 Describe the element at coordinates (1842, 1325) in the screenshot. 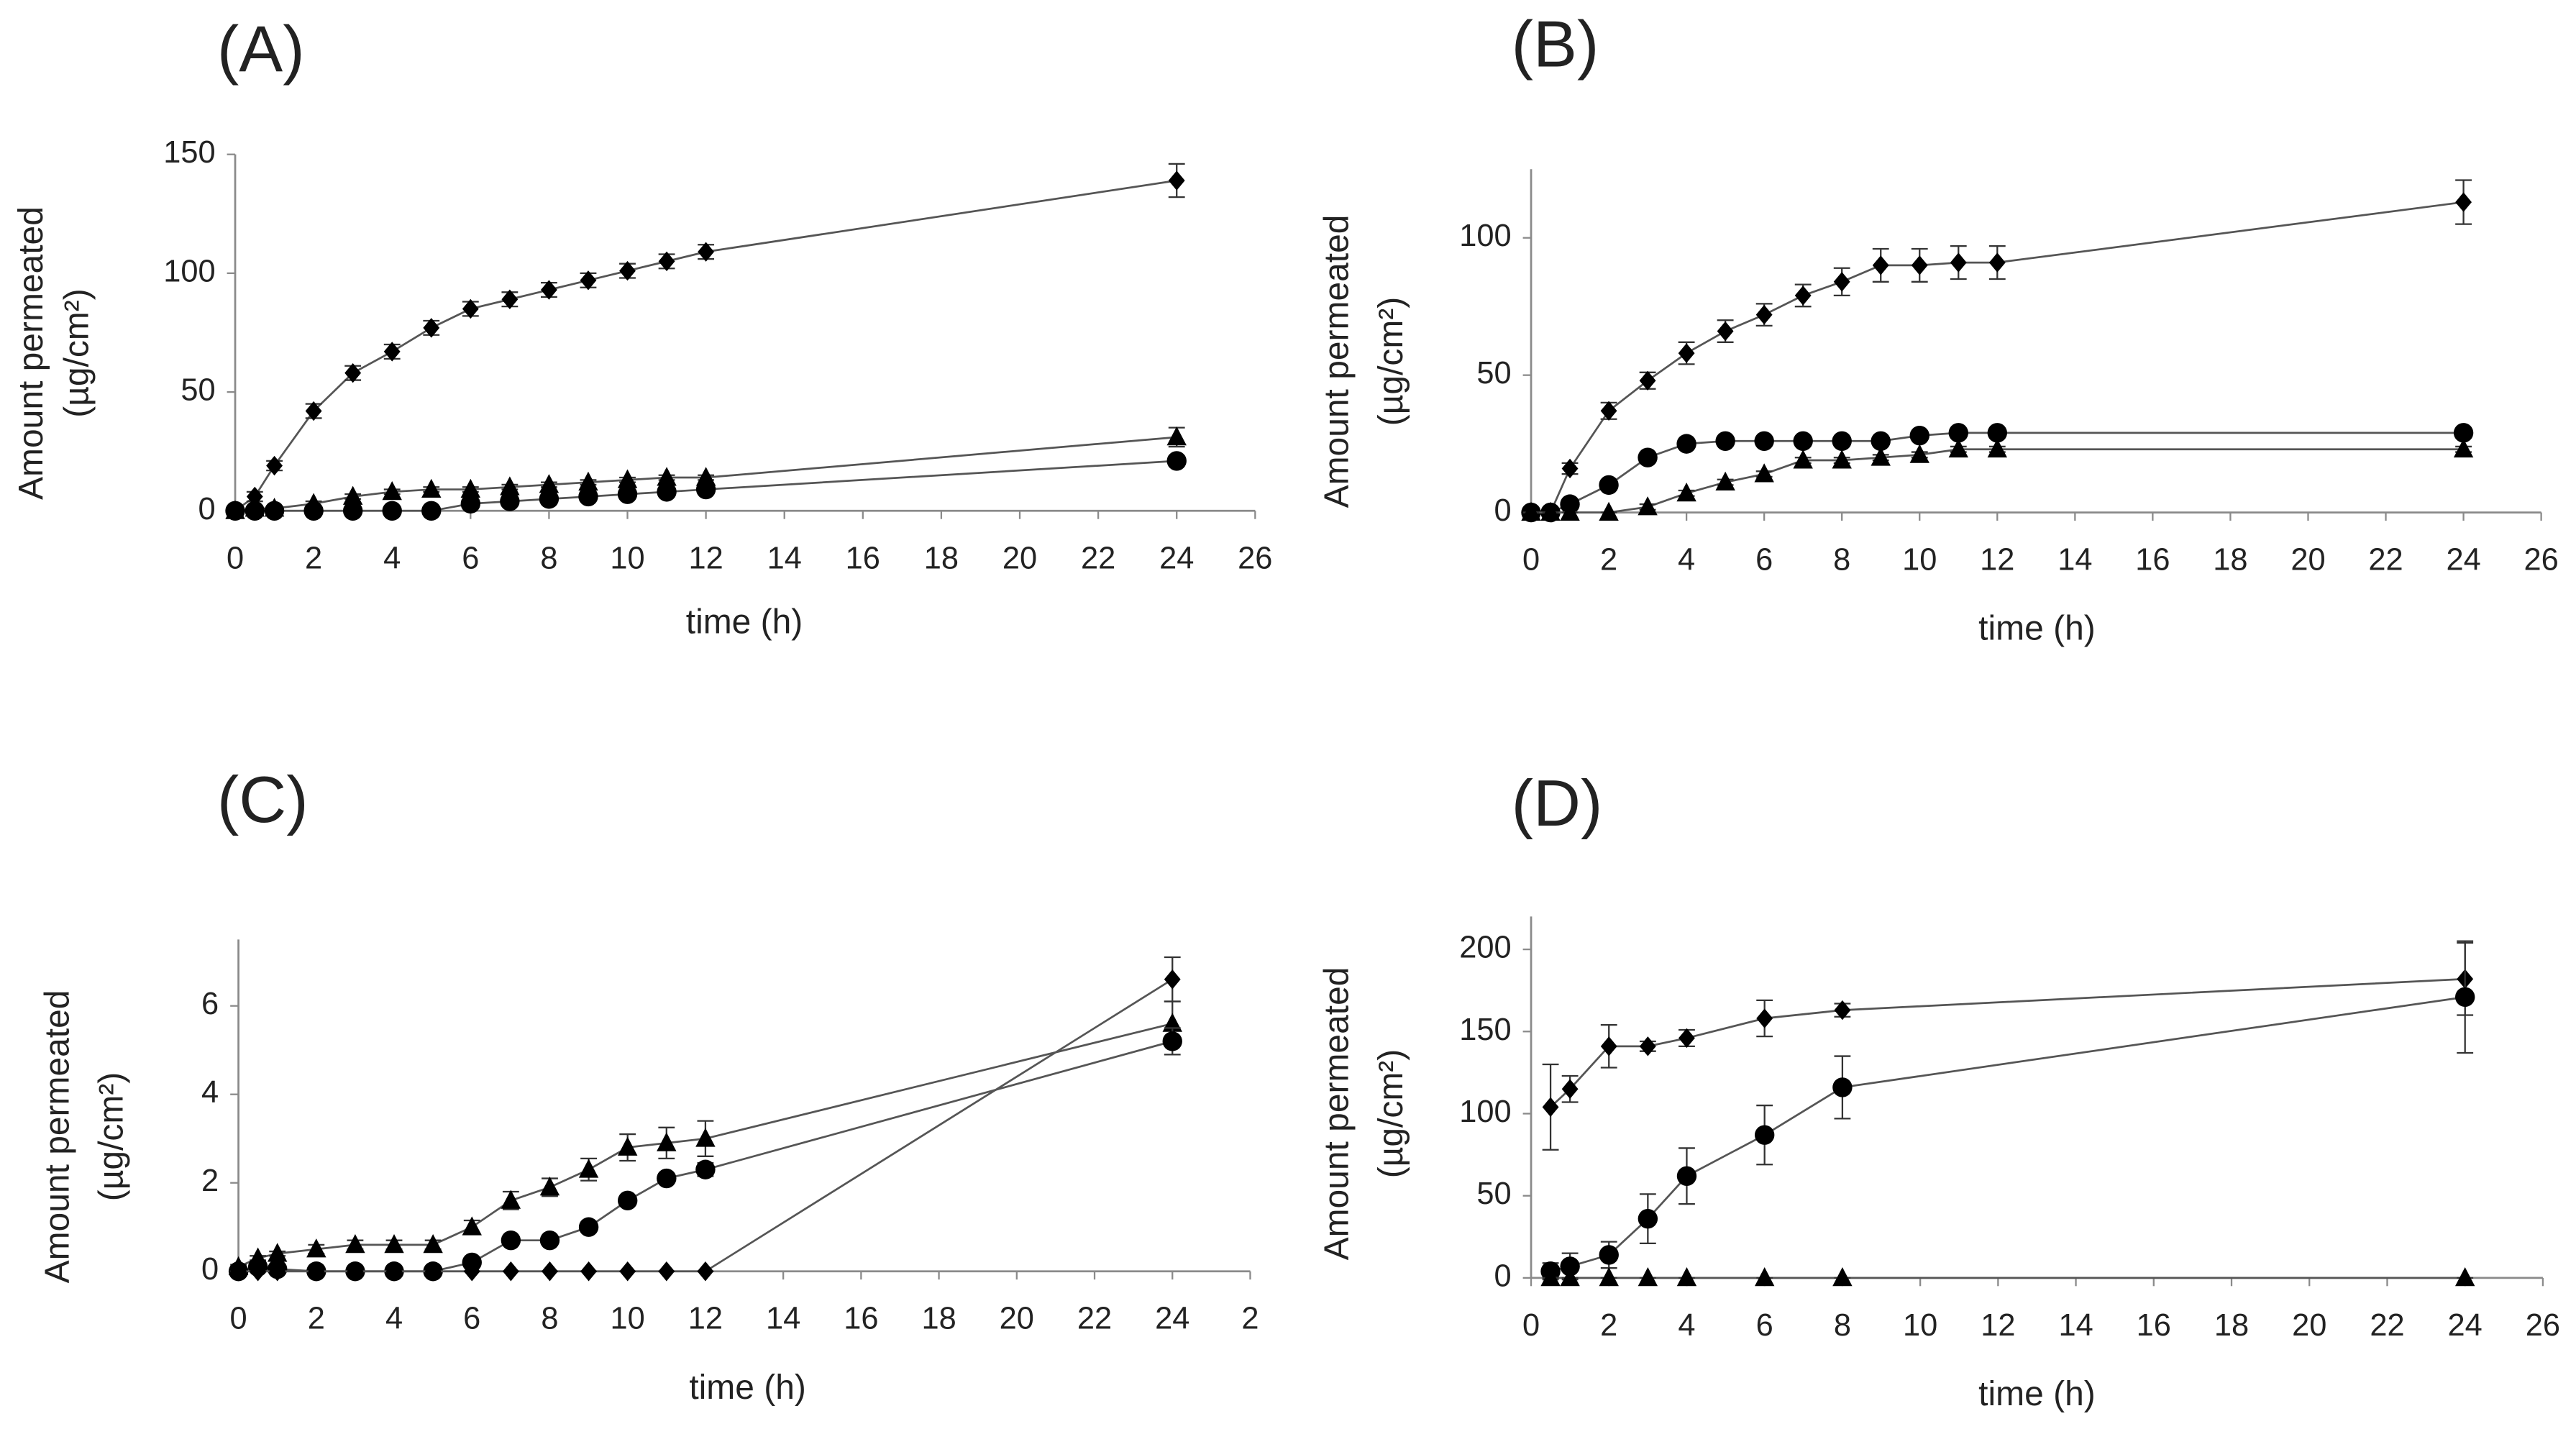

I see `x-tick-label: 8` at that location.